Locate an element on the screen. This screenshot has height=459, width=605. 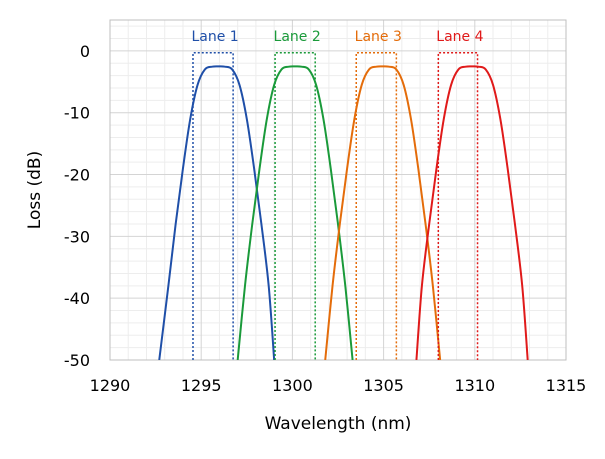
x-tick-label: 1300 is located at coordinates (292, 385).